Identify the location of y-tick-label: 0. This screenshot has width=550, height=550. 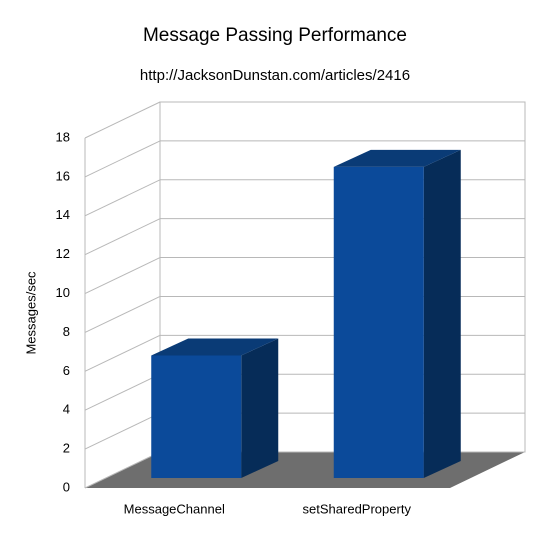
(66, 486).